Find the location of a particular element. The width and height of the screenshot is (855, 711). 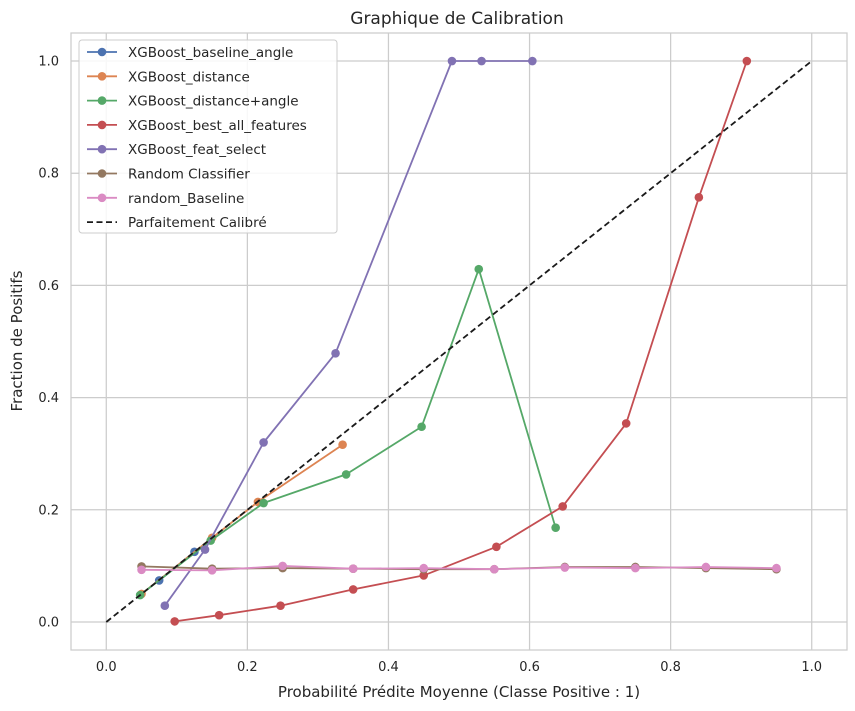

legend-item: XGBoost_best_all_features is located at coordinates (197, 126).